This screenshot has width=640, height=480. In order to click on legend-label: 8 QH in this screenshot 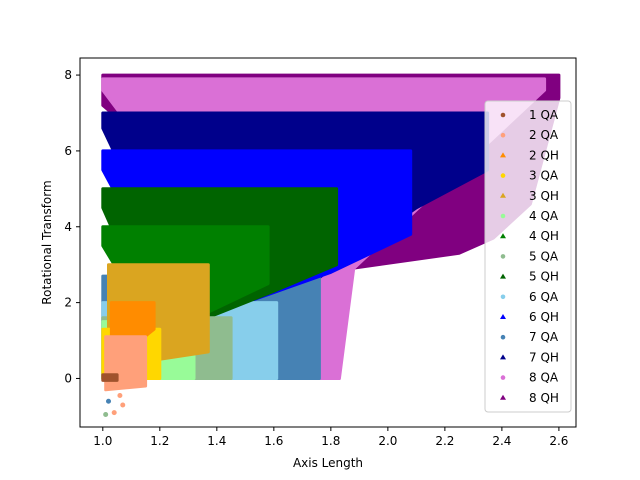, I will do `click(544, 398)`.